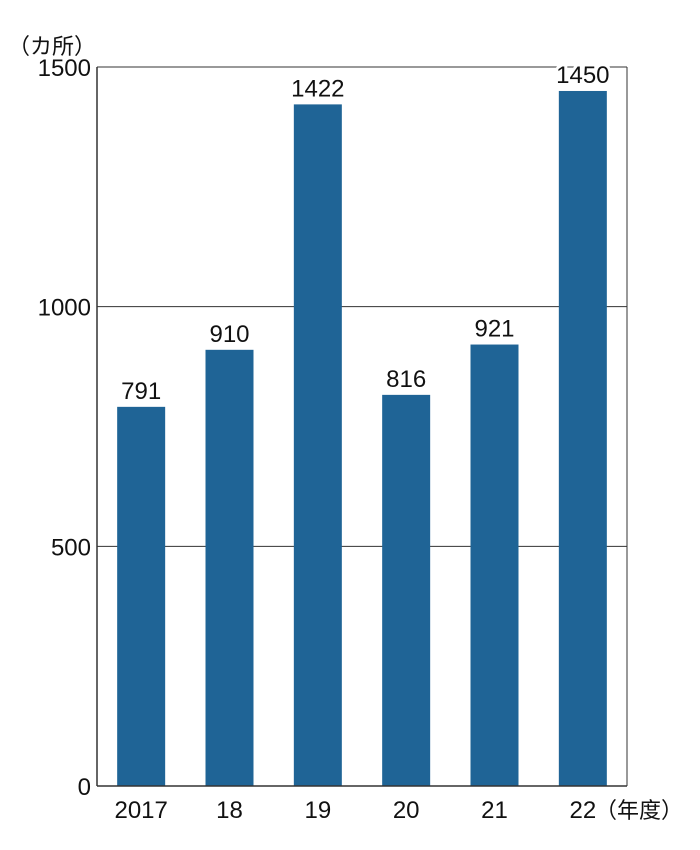 This screenshot has width=700, height=850. I want to click on data-label: 791, so click(141, 391).